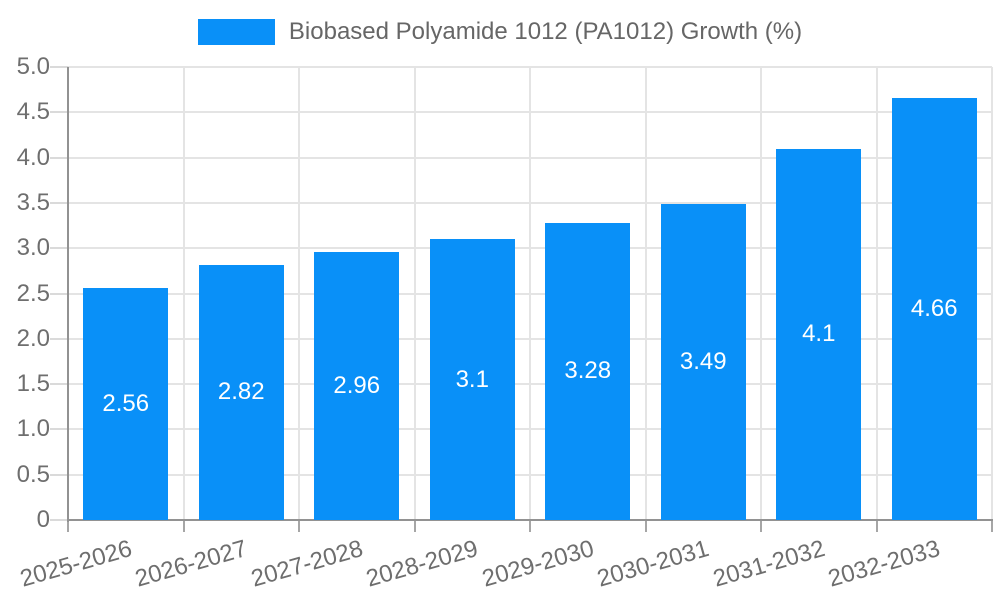 Image resolution: width=1000 pixels, height=600 pixels. Describe the element at coordinates (33, 202) in the screenshot. I see `y-tick-label: 3.5` at that location.